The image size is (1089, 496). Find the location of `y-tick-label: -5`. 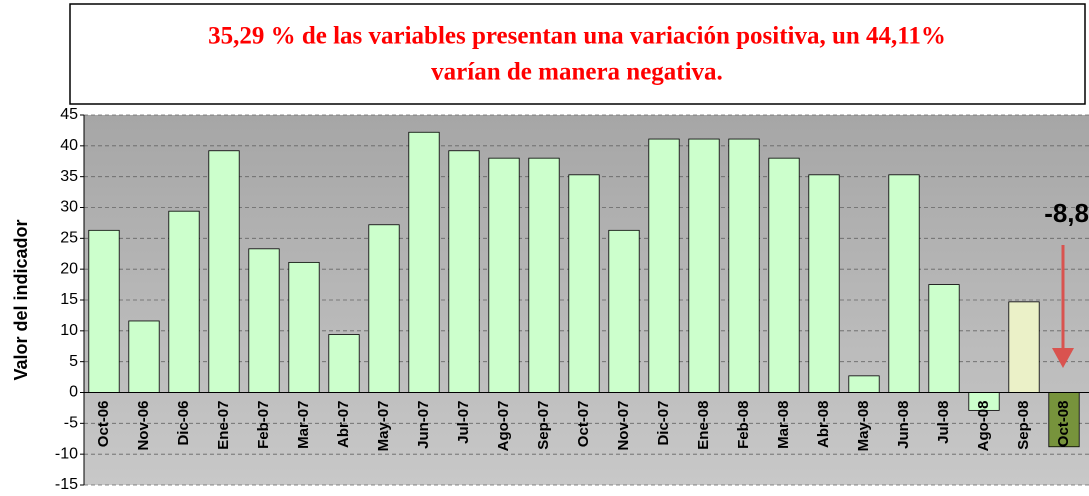

y-tick-label: -5 is located at coordinates (71, 423).